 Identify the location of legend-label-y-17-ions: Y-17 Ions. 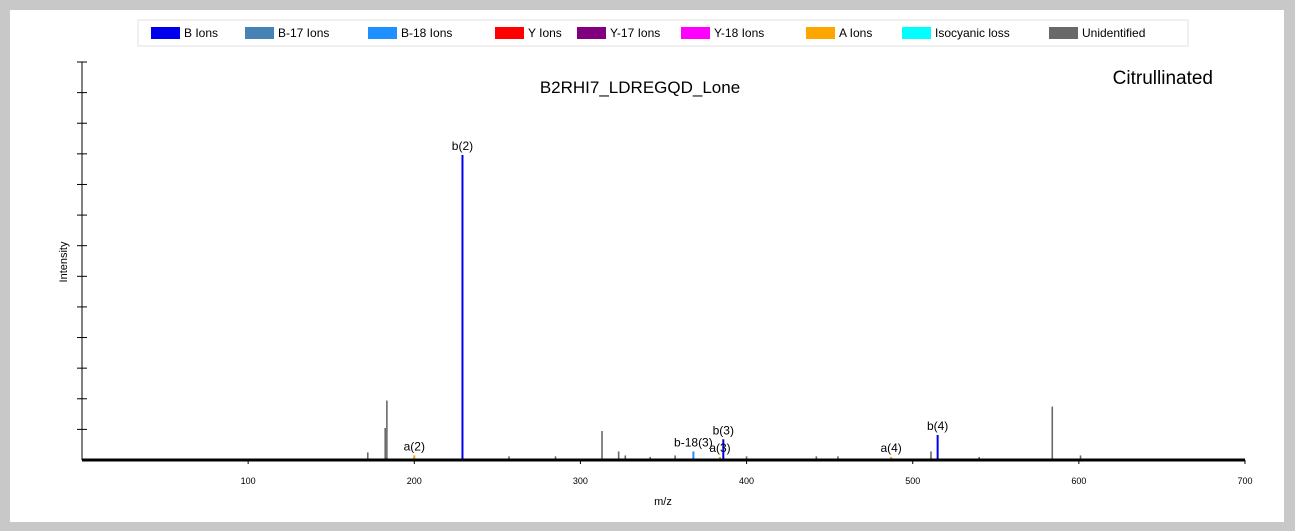
(635, 33).